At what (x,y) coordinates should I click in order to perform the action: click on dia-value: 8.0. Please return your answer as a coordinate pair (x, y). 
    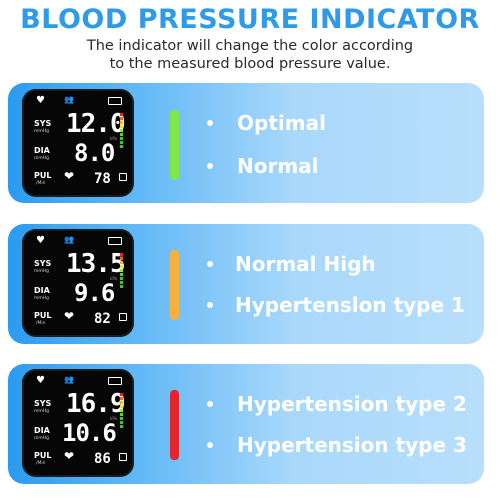
    Looking at the image, I should click on (94, 153).